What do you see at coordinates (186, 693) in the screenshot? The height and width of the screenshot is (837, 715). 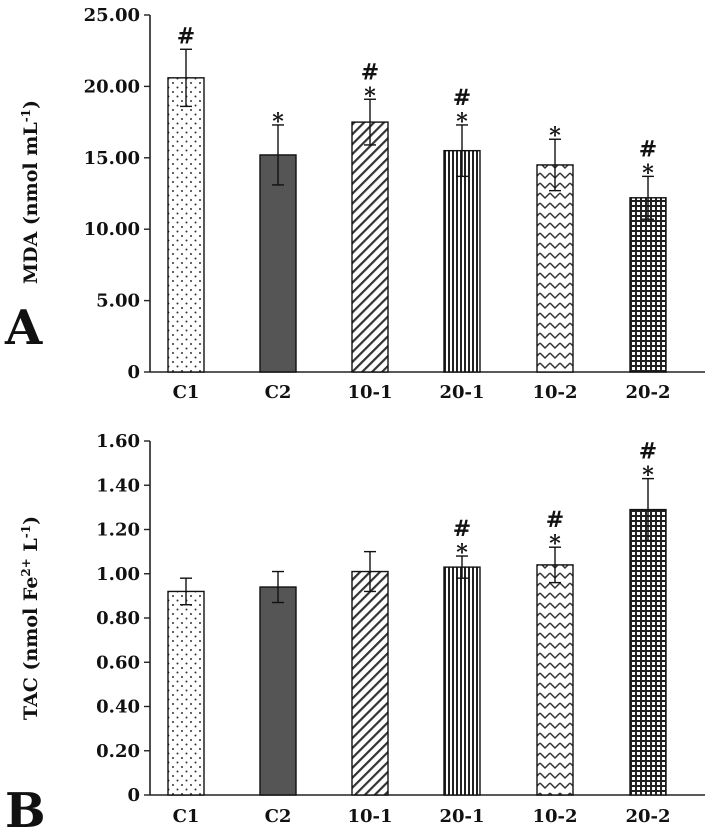 I see `panel-b-bar-C1` at bounding box center [186, 693].